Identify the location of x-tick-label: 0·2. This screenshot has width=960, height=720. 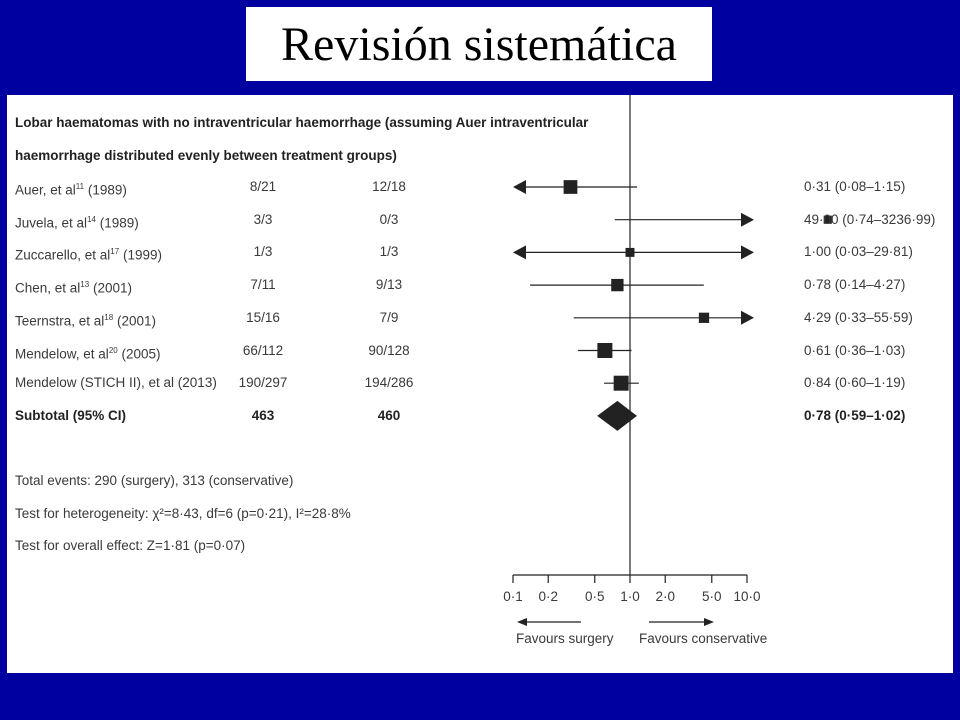
(548, 596).